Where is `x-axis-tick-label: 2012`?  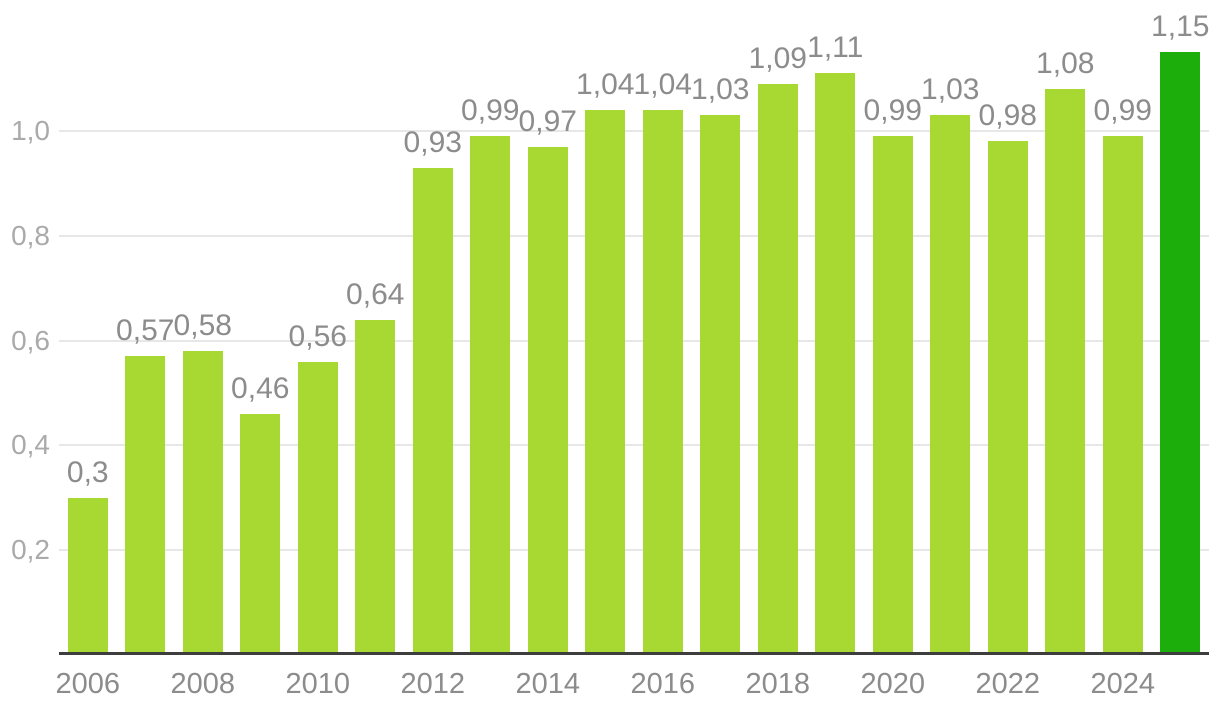
x-axis-tick-label: 2012 is located at coordinates (433, 684).